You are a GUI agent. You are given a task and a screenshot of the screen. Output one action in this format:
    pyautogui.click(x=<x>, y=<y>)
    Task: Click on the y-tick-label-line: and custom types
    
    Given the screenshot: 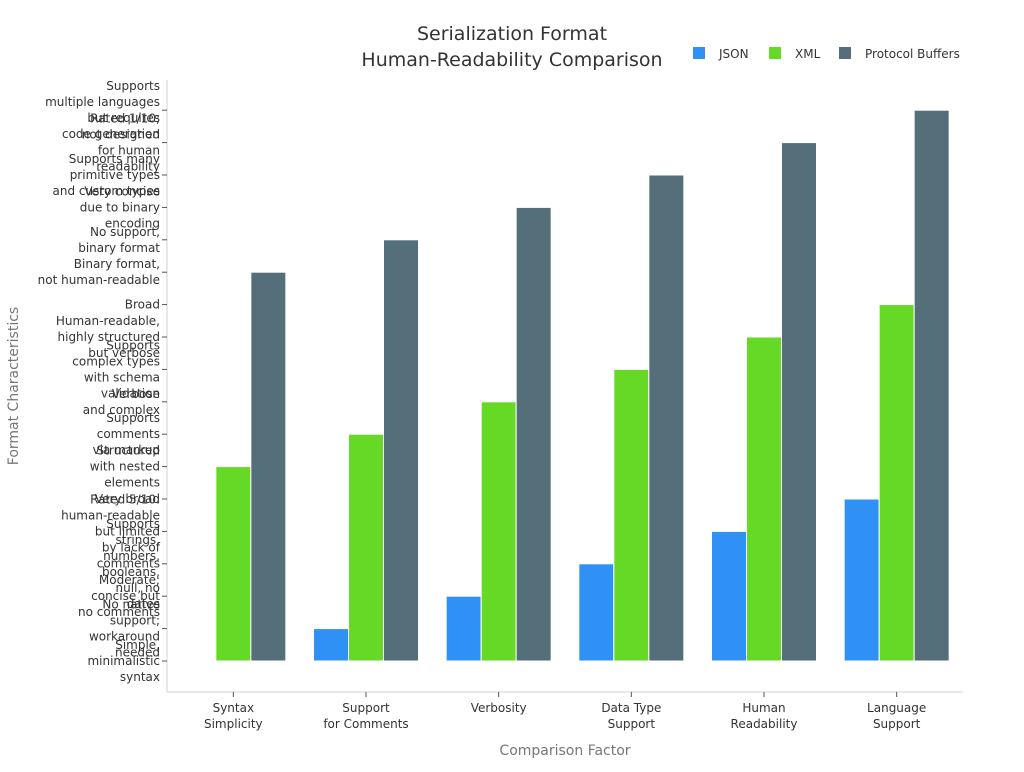 What is the action you would take?
    pyautogui.click(x=106, y=191)
    